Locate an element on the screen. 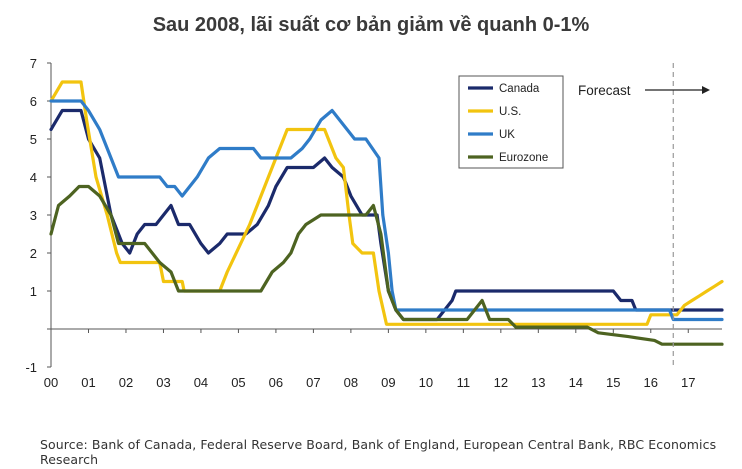  x-tick-label: 02 is located at coordinates (126, 382).